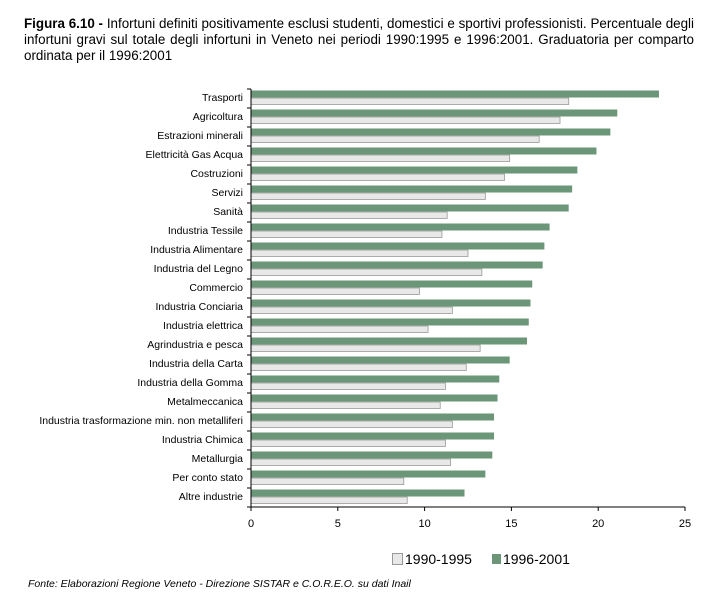 This screenshot has height=602, width=717. What do you see at coordinates (216, 174) in the screenshot?
I see `category-label: Costruzioni` at bounding box center [216, 174].